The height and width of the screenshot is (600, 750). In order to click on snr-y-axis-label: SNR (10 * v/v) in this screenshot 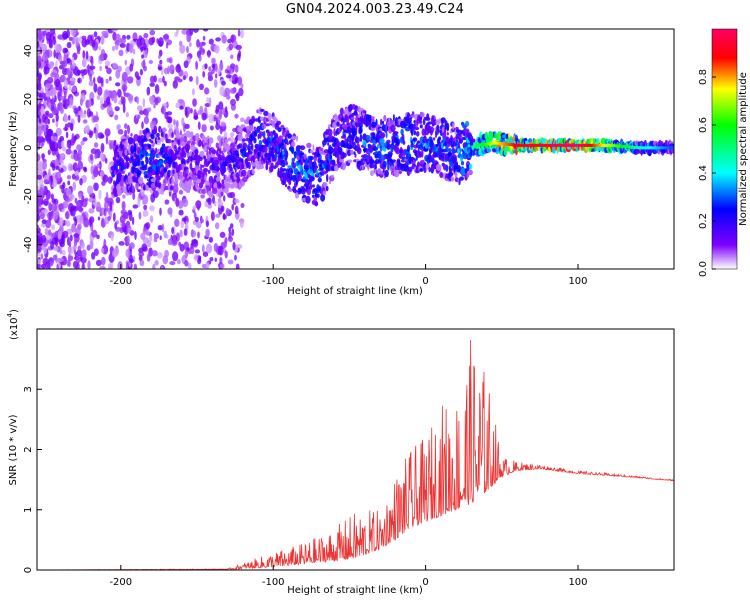, I will do `click(13, 449)`.